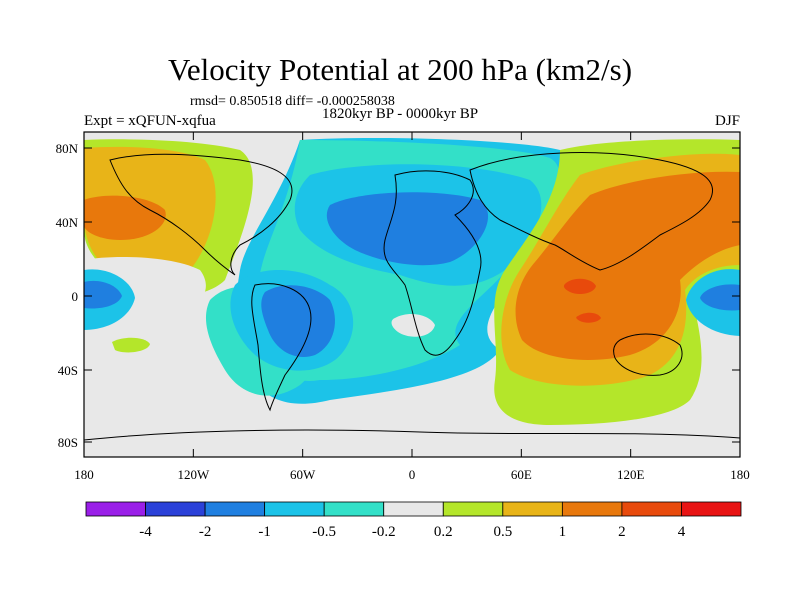 The height and width of the screenshot is (600, 800). Describe the element at coordinates (68, 370) in the screenshot. I see `lat-label: 40S` at that location.